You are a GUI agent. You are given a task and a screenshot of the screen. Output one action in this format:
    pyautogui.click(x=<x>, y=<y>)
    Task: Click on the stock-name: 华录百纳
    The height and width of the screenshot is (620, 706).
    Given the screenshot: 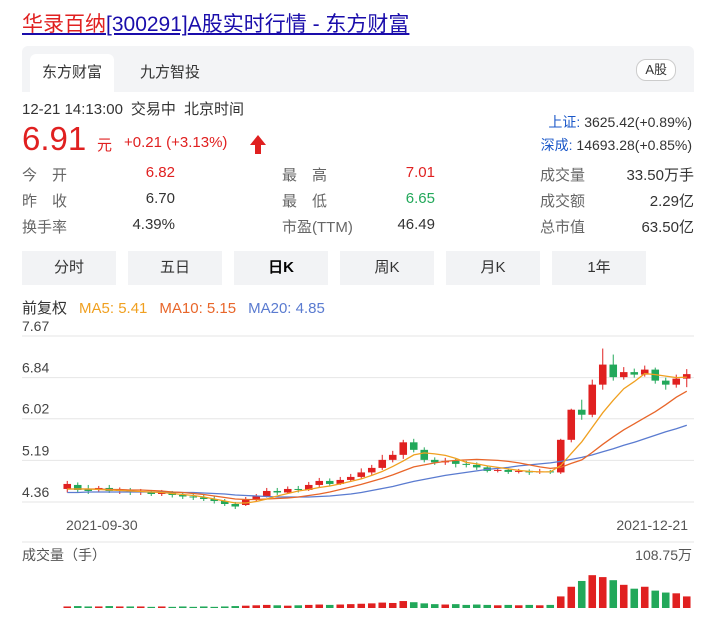 What is the action you would take?
    pyautogui.click(x=64, y=24)
    